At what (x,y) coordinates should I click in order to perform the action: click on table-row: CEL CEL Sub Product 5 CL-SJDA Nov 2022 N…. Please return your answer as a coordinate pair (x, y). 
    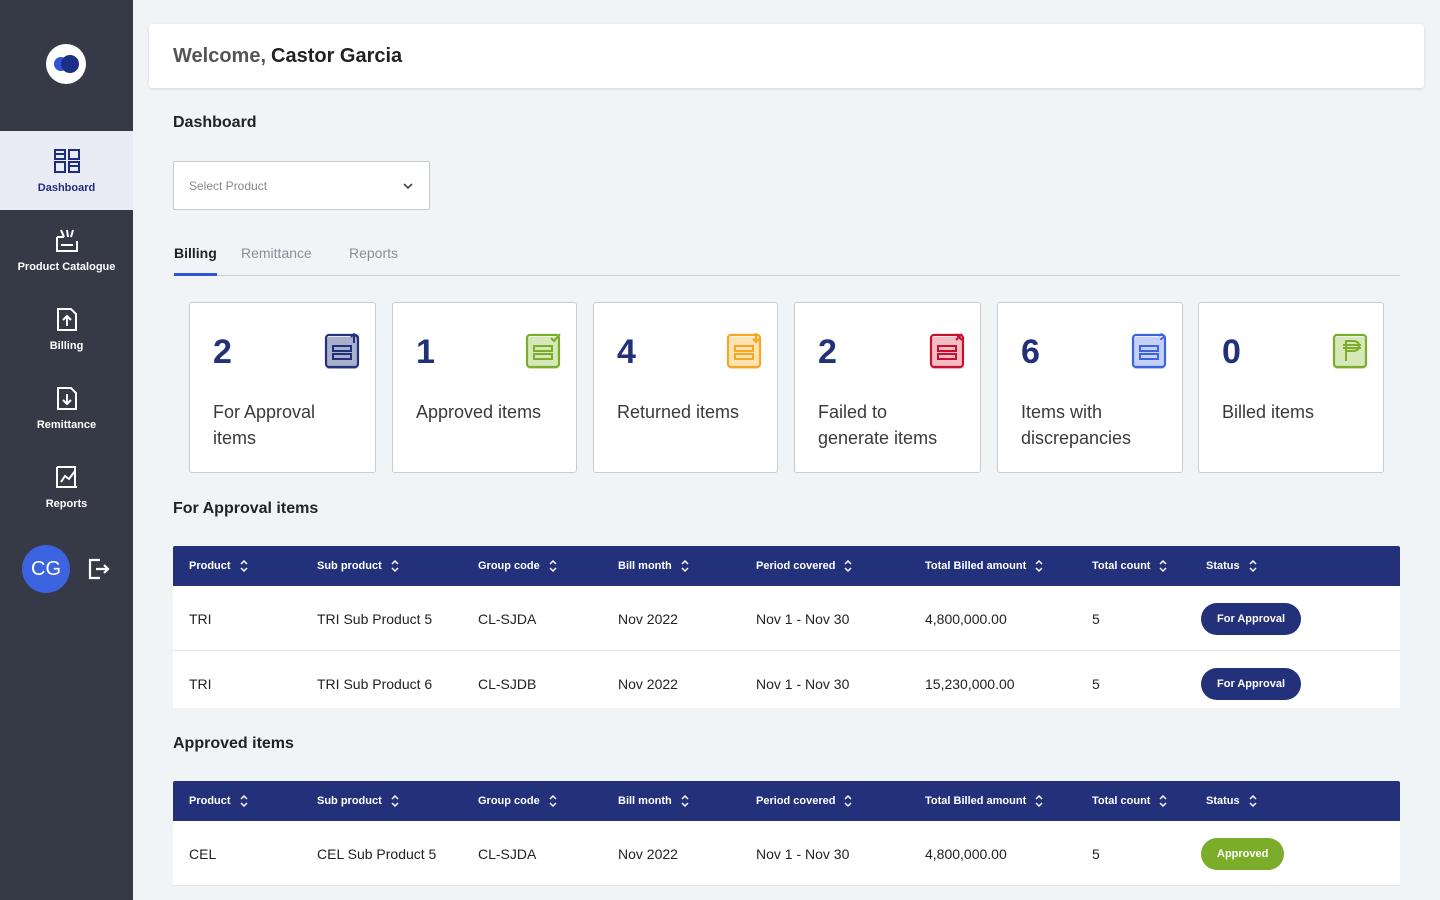
    Looking at the image, I should click on (786, 853).